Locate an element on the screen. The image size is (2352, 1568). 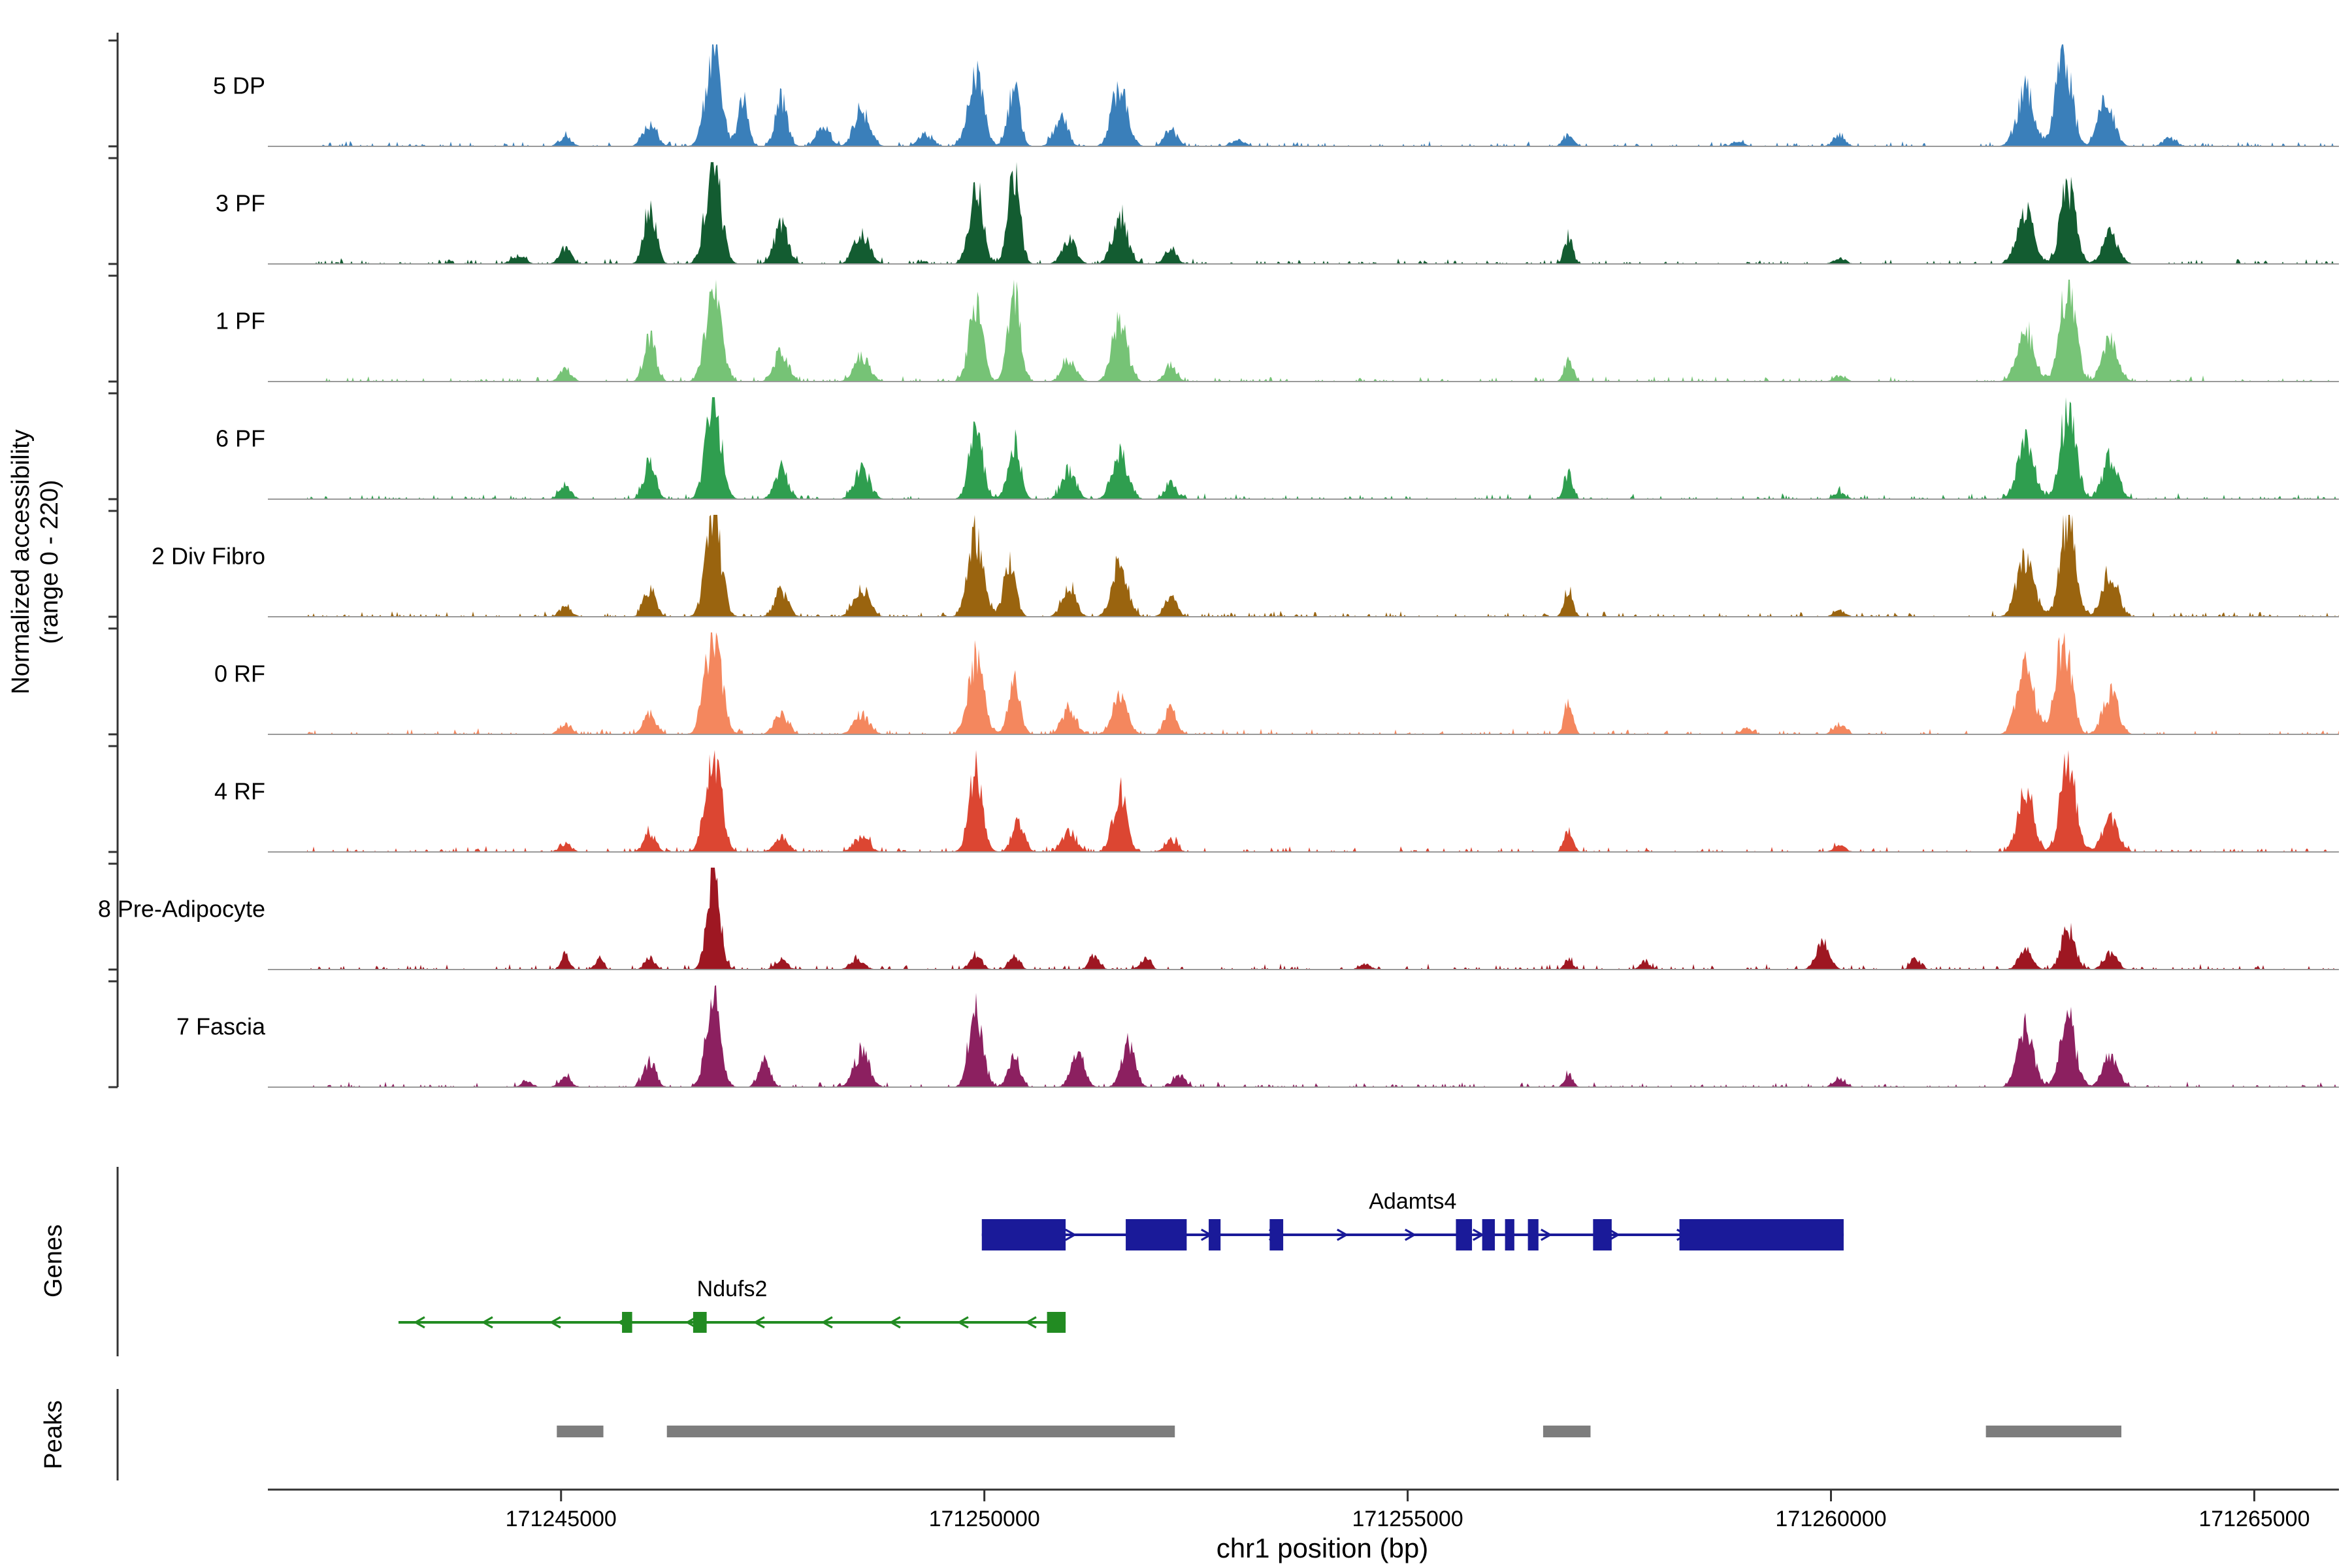
gene-adamts4: Adamts4 is located at coordinates (1412, 1219).